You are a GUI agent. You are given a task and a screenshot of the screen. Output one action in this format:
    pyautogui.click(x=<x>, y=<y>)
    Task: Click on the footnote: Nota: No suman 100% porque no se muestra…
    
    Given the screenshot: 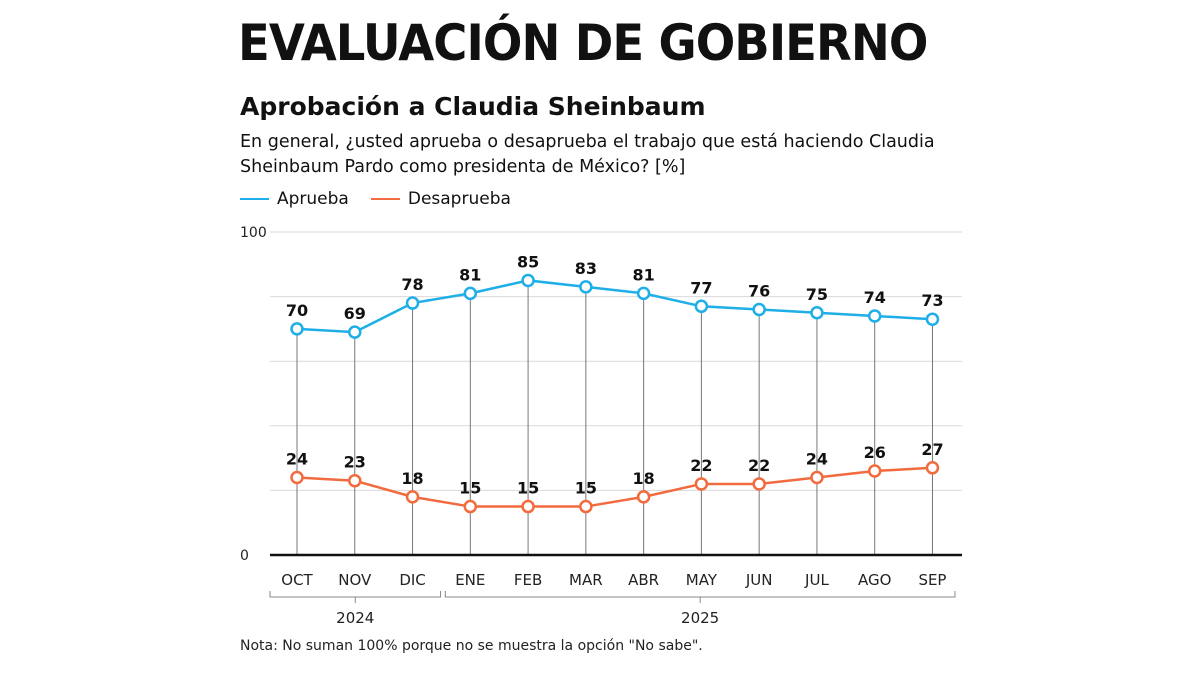 What is the action you would take?
    pyautogui.click(x=471, y=646)
    